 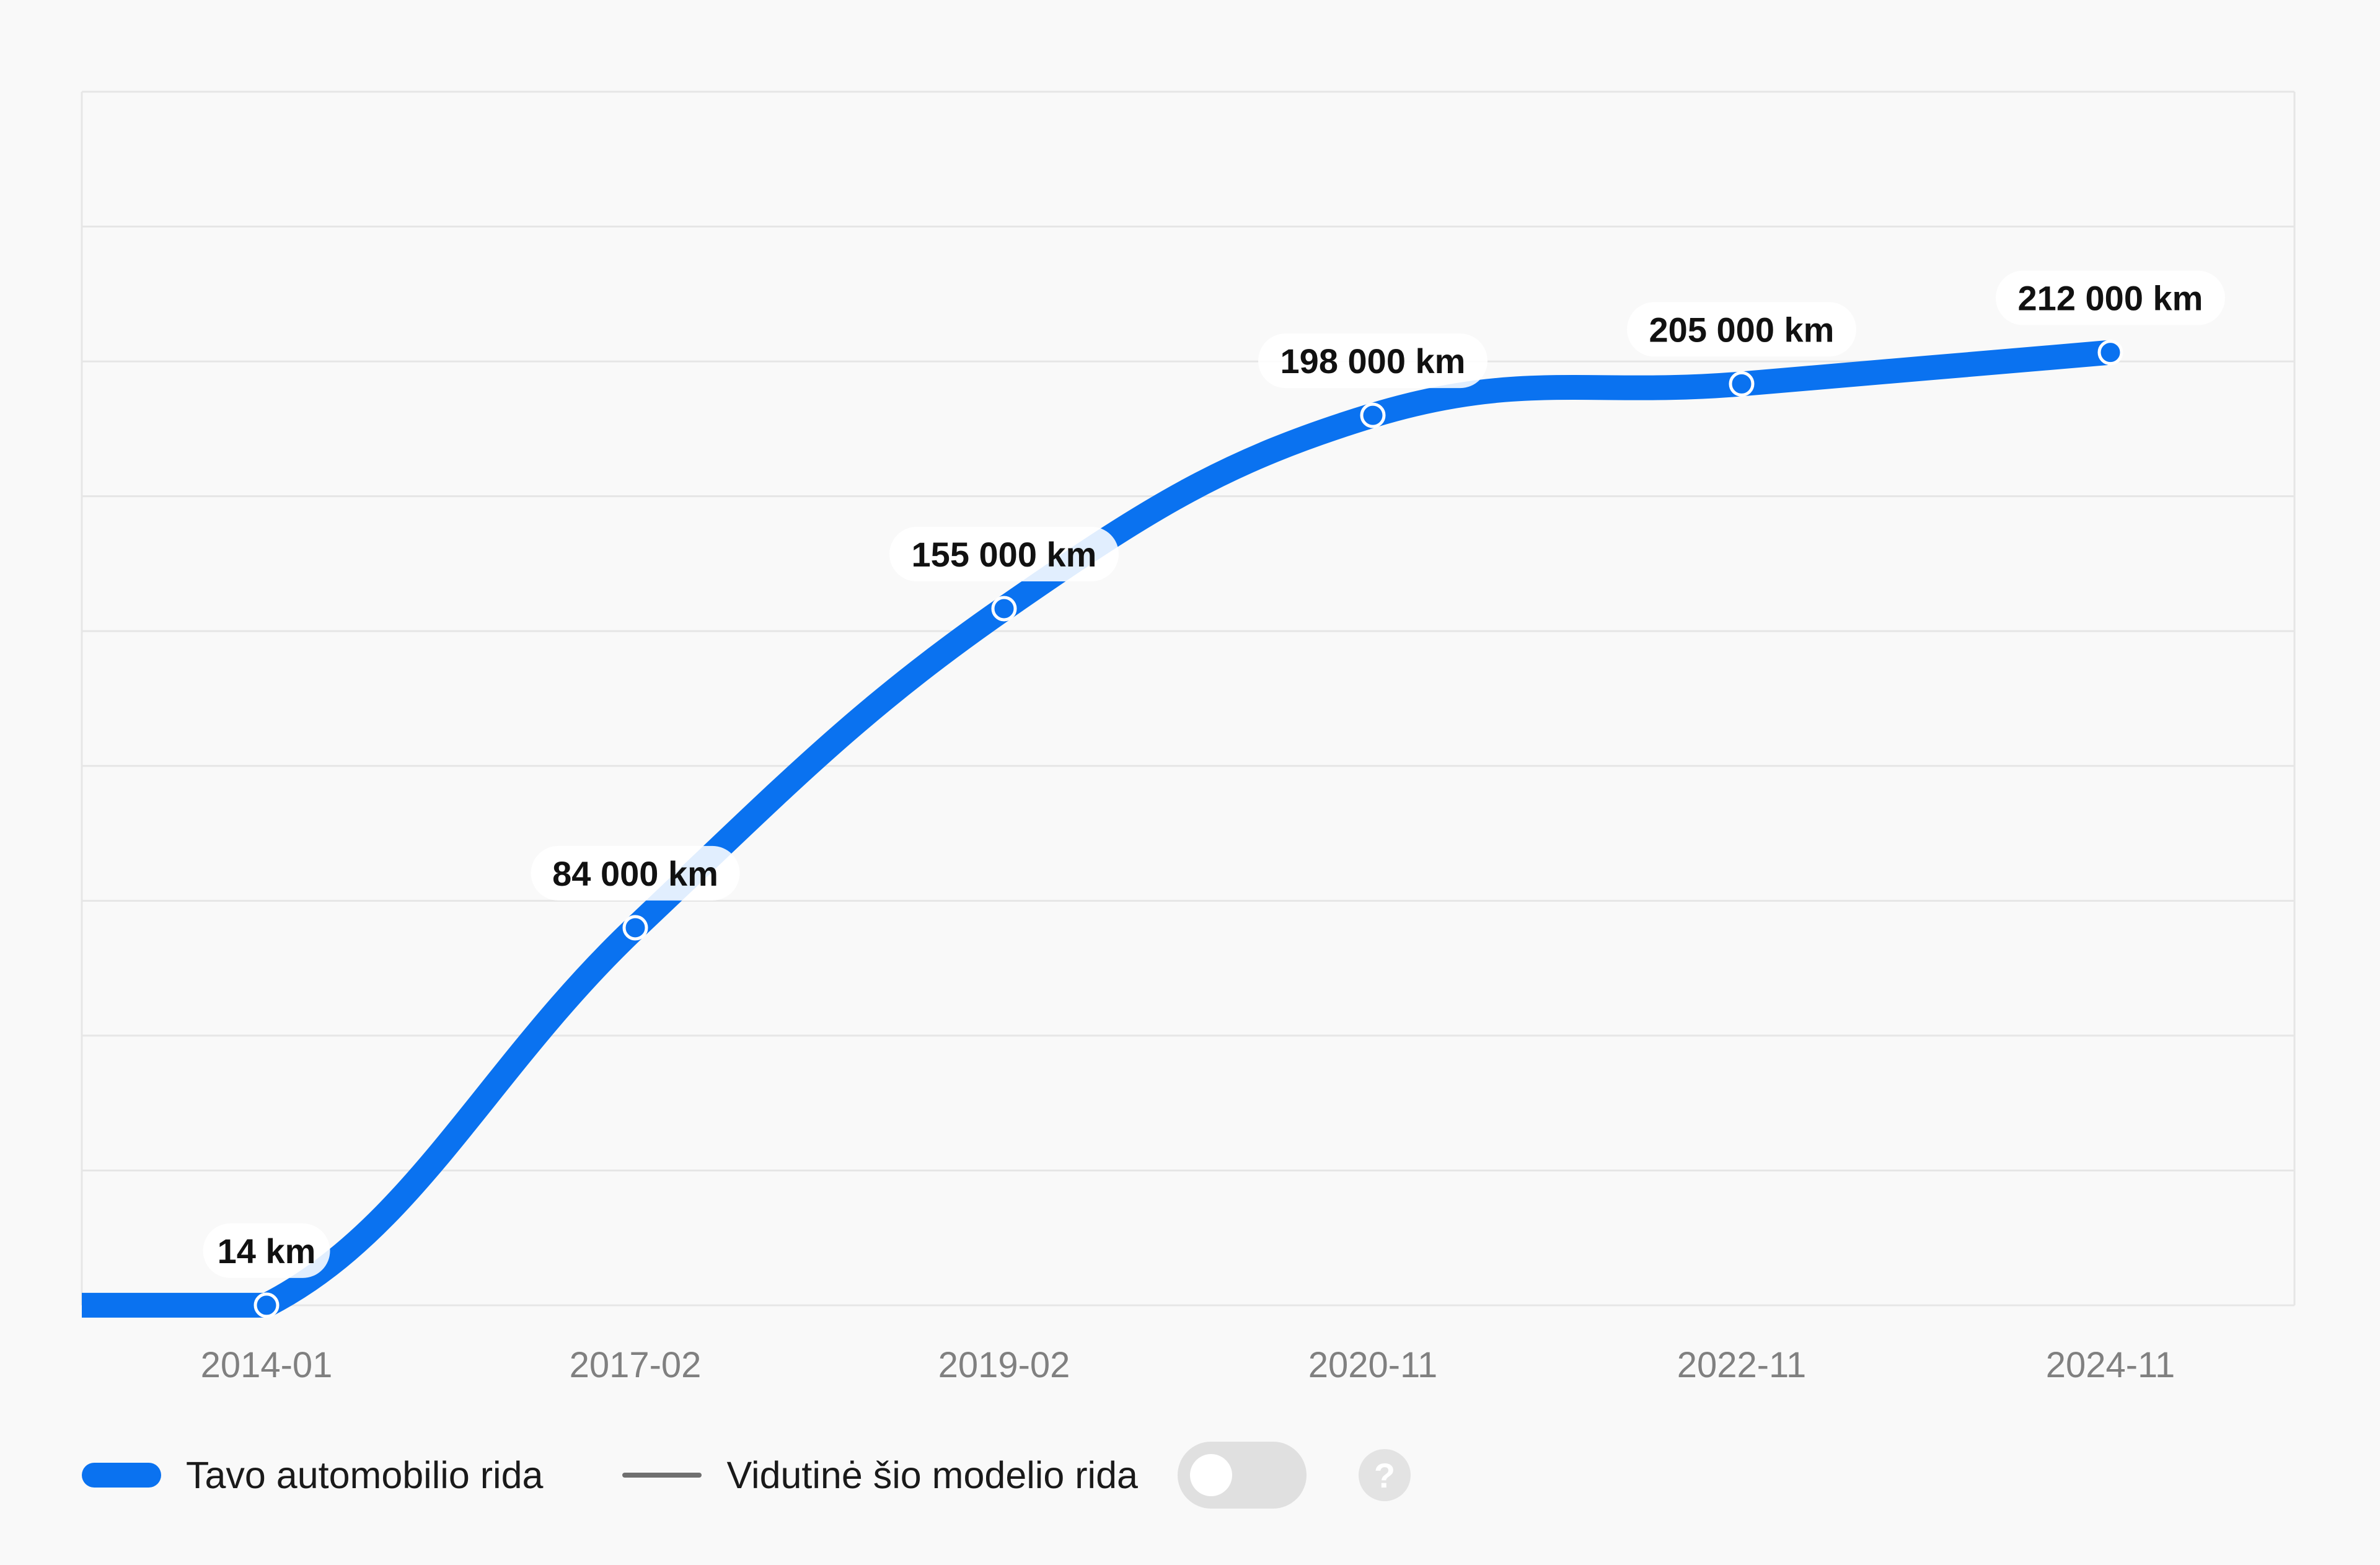 I want to click on series-legend-label: Tavo automobilio rida, so click(x=365, y=1475).